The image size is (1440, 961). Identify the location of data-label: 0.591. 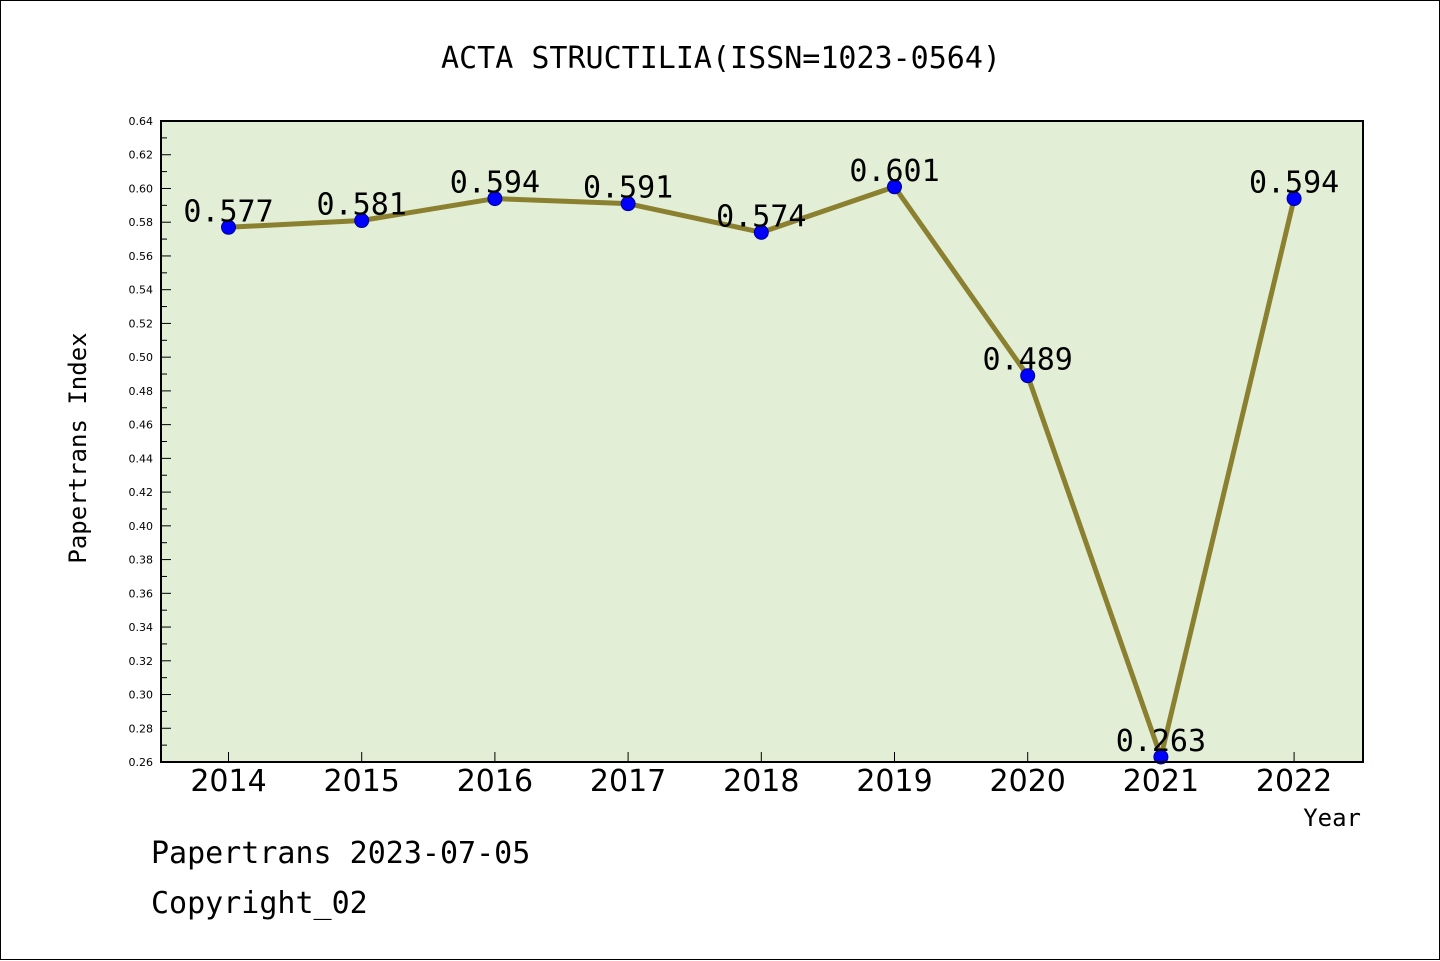
(628, 188).